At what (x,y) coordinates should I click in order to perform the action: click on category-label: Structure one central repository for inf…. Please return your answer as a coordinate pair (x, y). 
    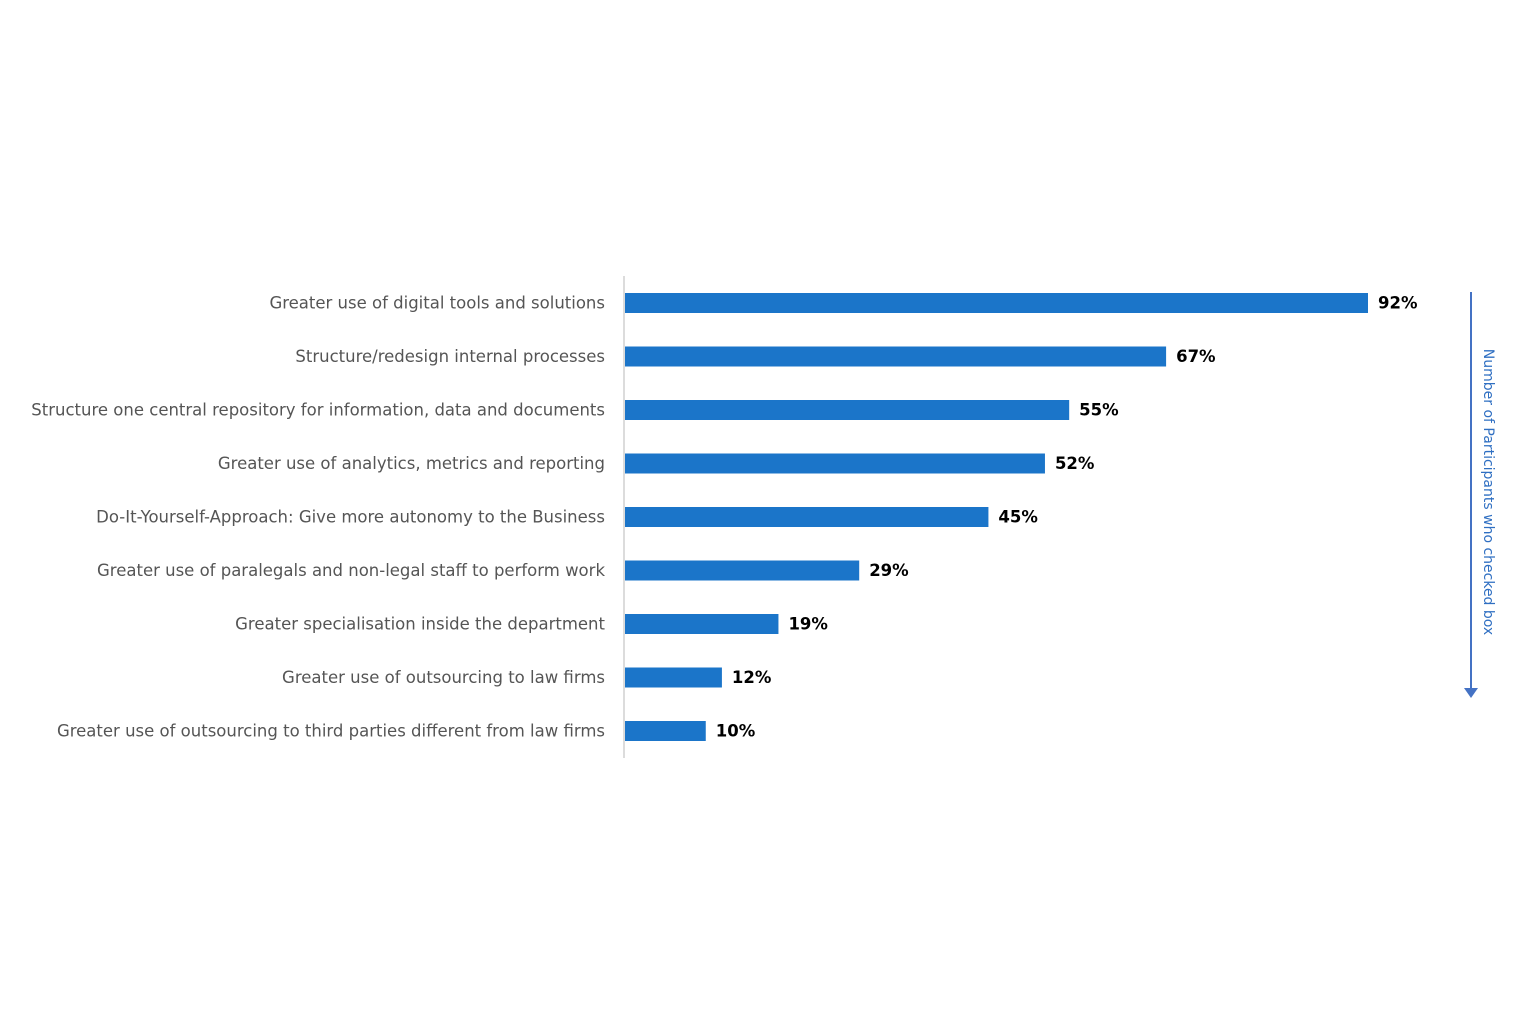
    Looking at the image, I should click on (318, 410).